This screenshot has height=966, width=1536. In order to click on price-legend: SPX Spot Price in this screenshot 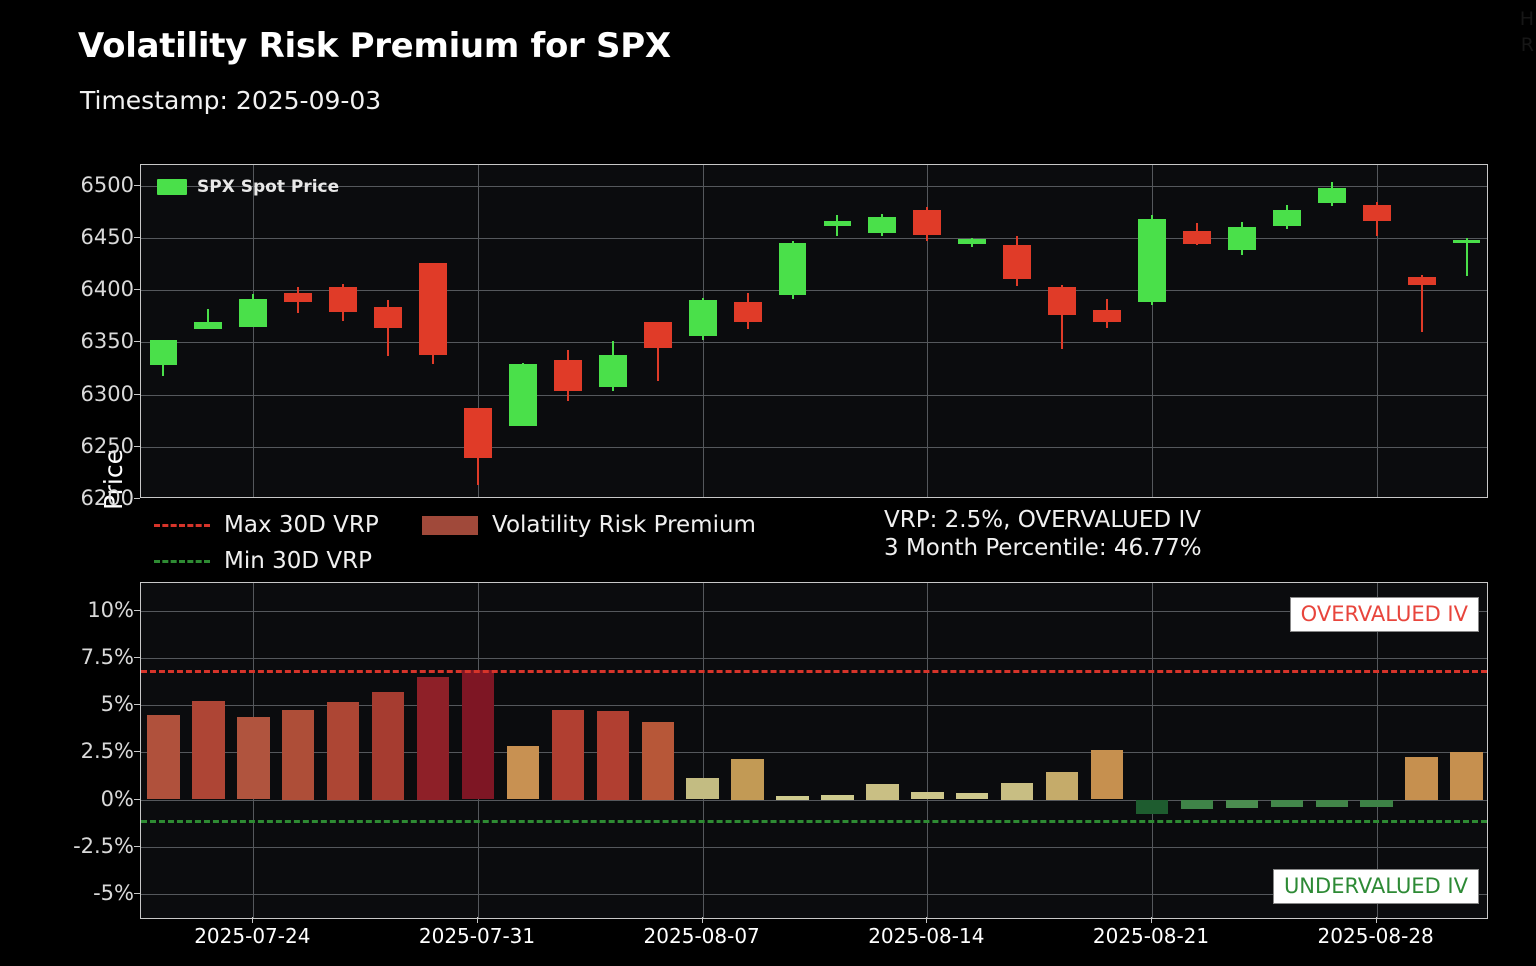, I will do `click(248, 187)`.